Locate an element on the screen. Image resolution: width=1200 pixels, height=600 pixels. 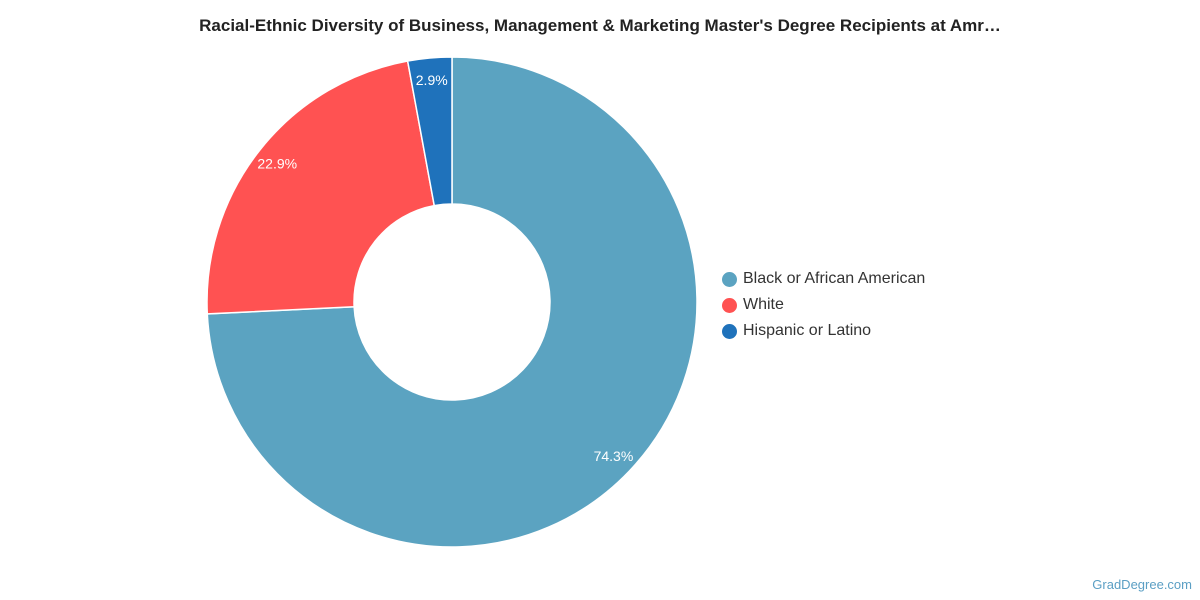
legend-item-0: Black or African American is located at coordinates (823, 279).